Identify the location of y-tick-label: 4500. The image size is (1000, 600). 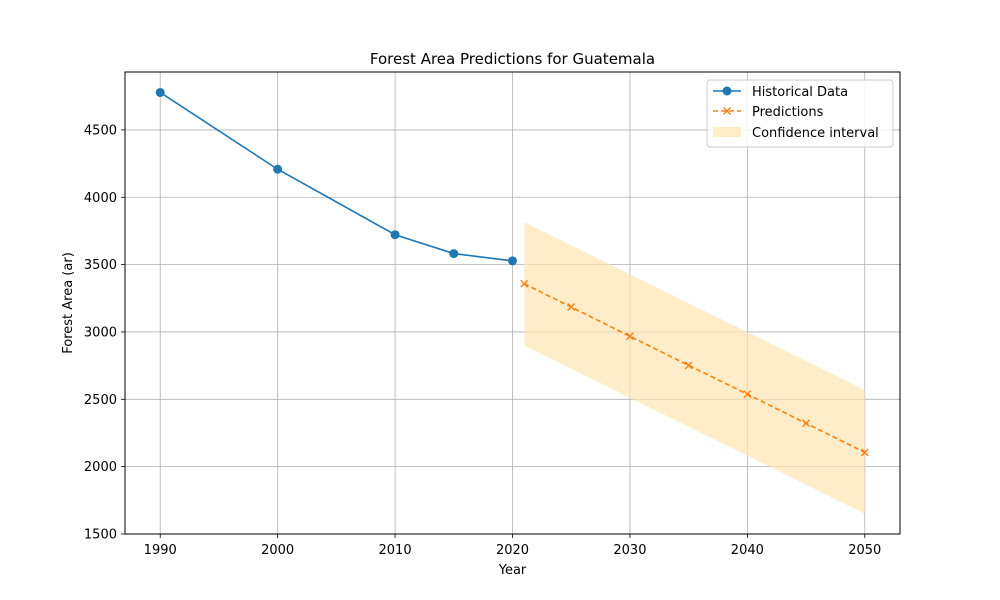
(100, 130).